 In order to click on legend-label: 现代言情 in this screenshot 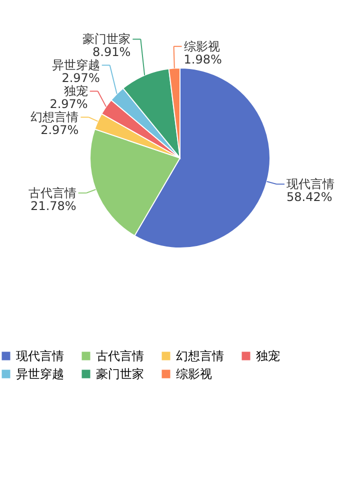, I will do `click(310, 184)`.